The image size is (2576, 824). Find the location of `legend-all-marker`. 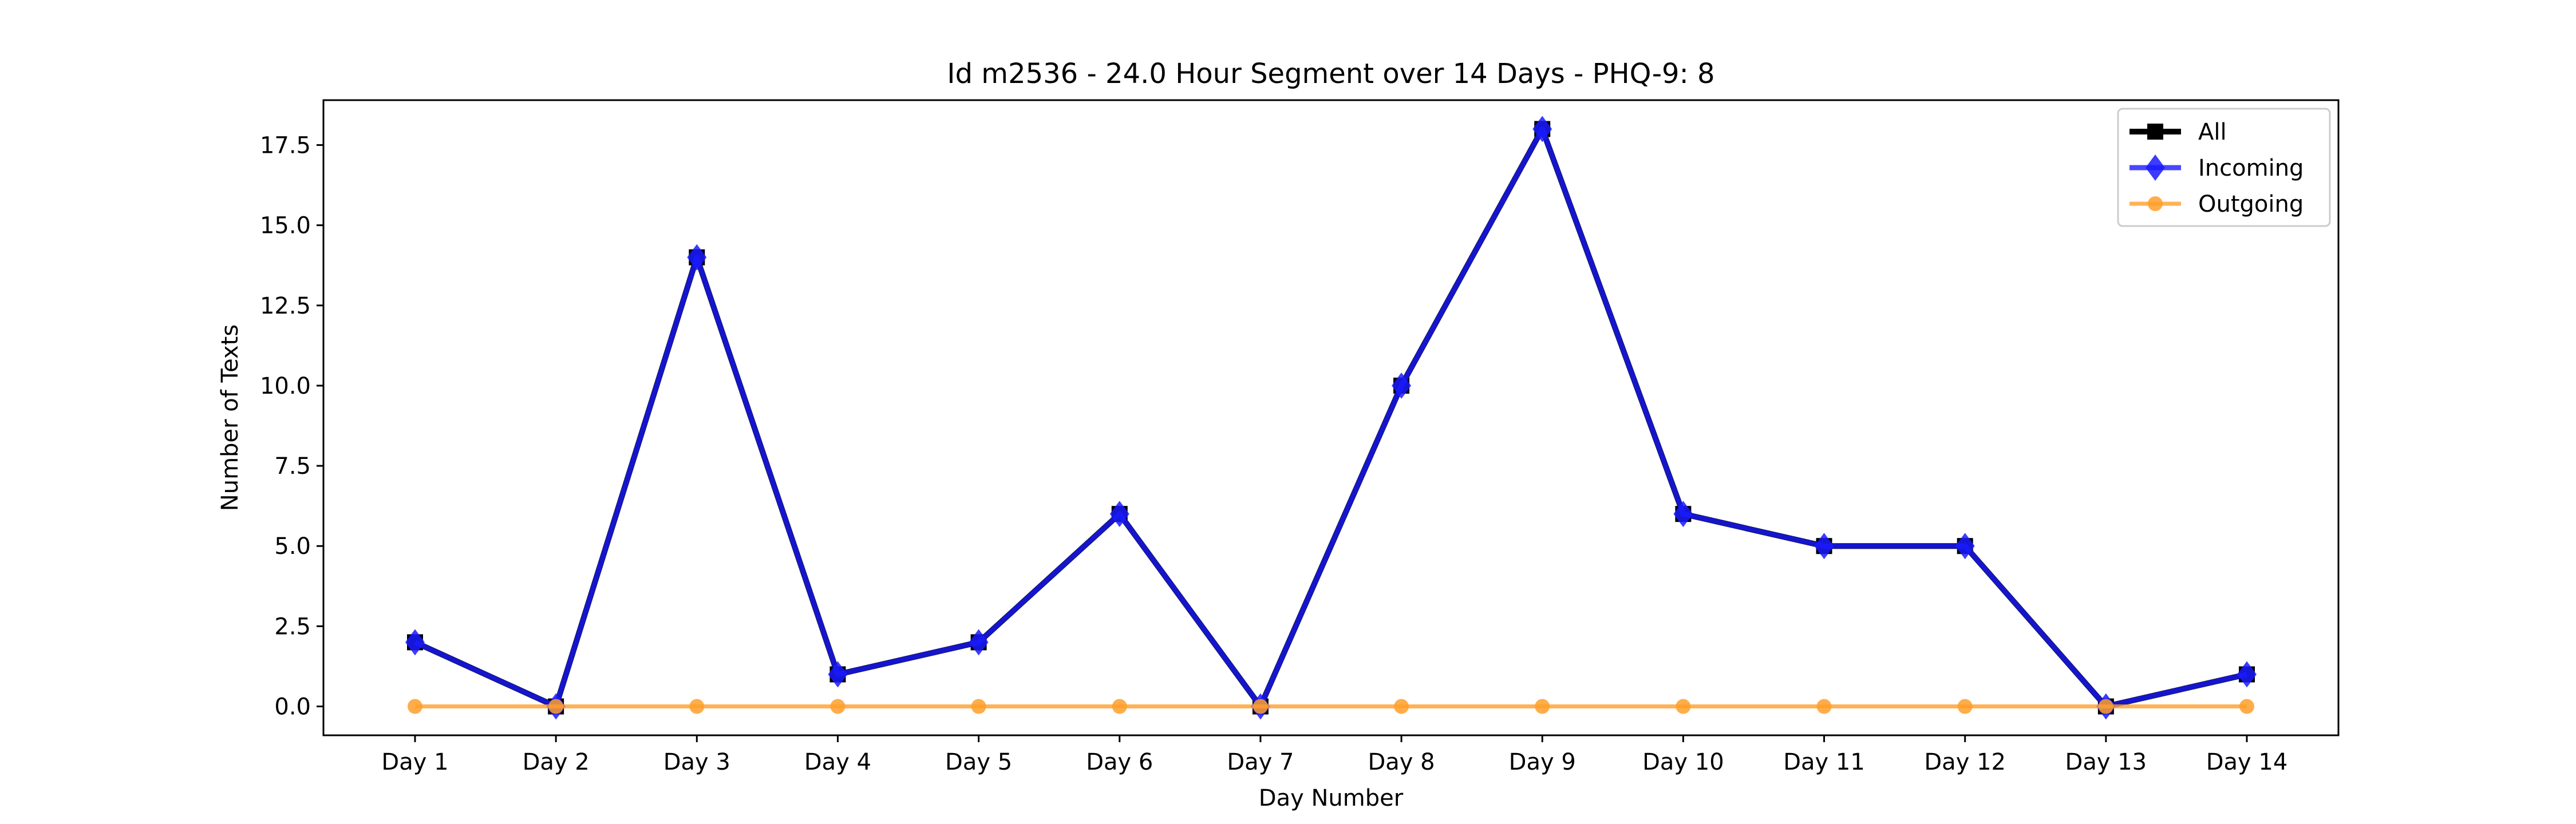

legend-all-marker is located at coordinates (2155, 132).